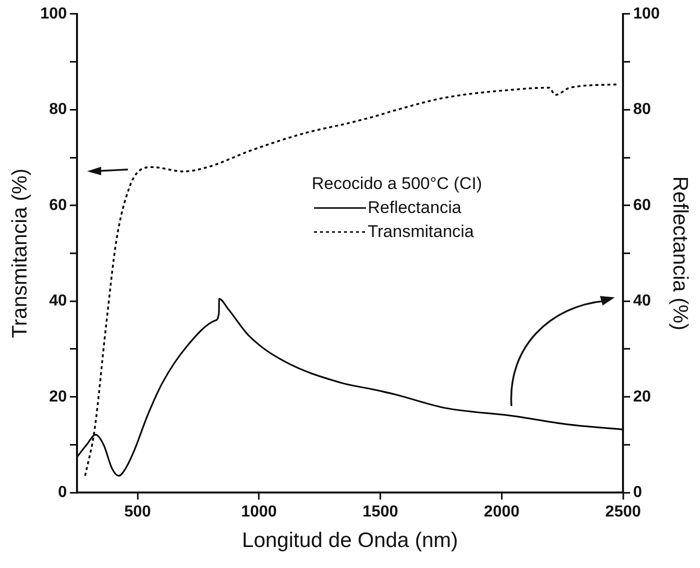  I want to click on legend-title: Recocido a 500°C (CI), so click(397, 183).